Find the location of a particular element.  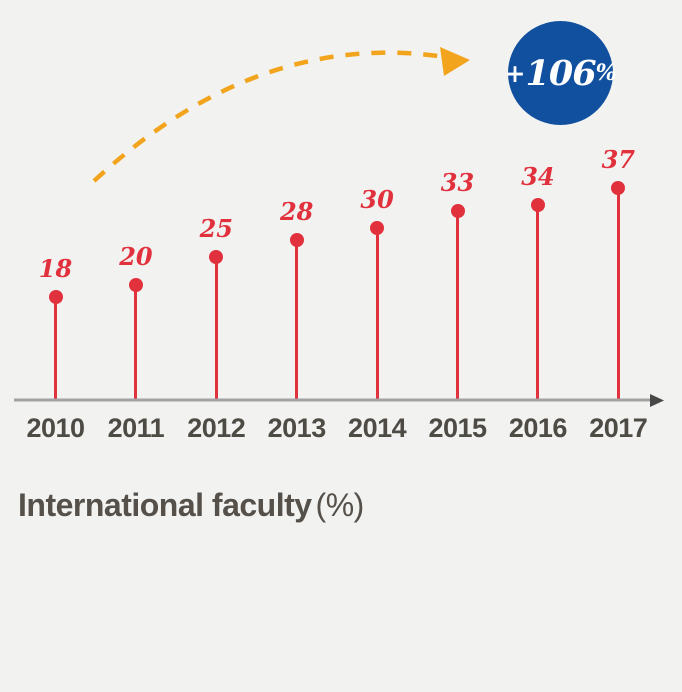

growth-badge: +106% is located at coordinates (560, 73).